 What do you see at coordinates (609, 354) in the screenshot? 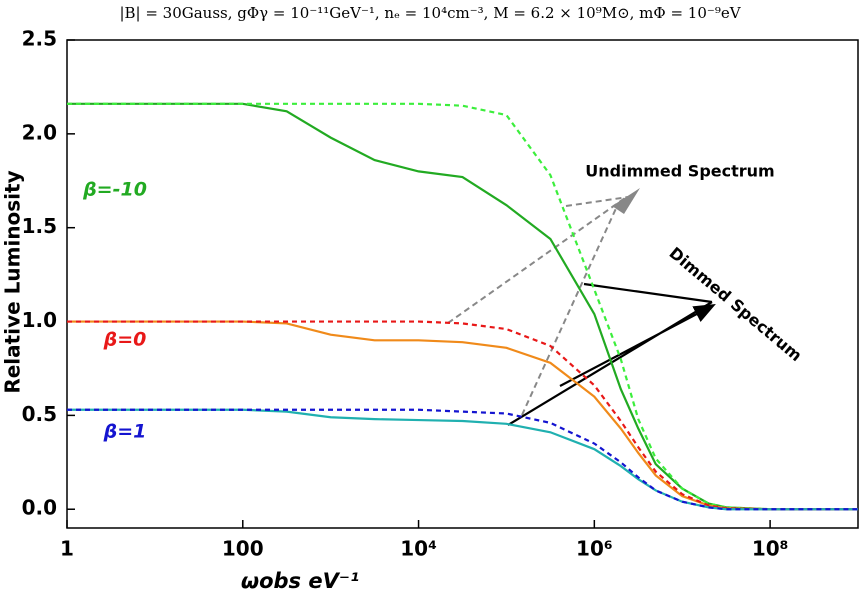
I see `dimmed-arrow` at bounding box center [609, 354].